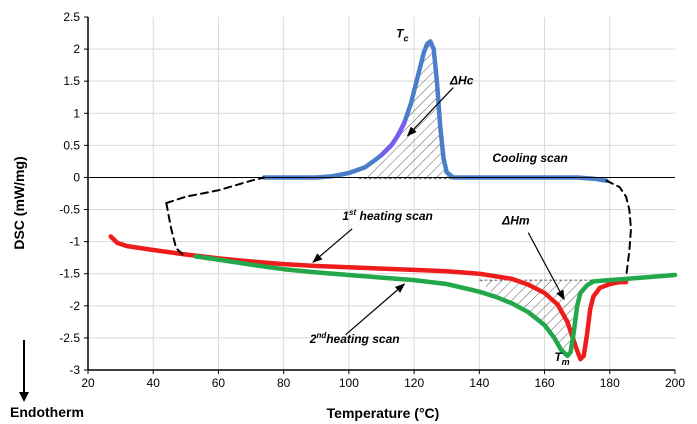 This screenshot has width=697, height=424. What do you see at coordinates (69, 274) in the screenshot?
I see `y-tick-label: -1.5` at bounding box center [69, 274].